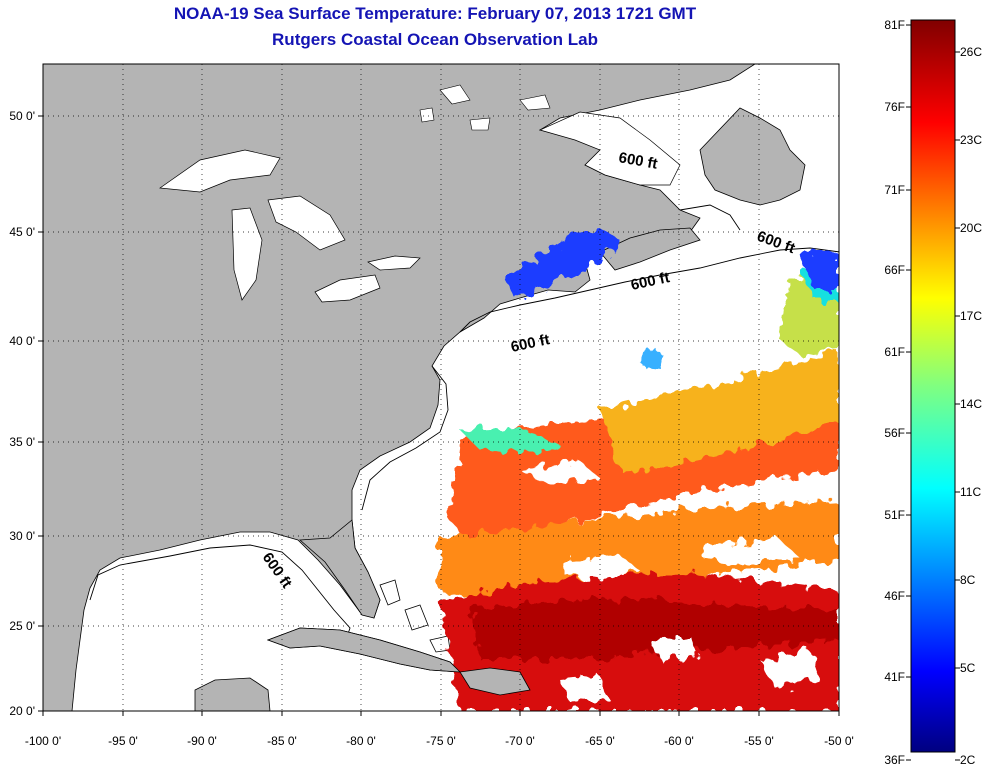 This screenshot has width=984, height=770. I want to click on colorbar-c-label: 5C, so click(968, 668).